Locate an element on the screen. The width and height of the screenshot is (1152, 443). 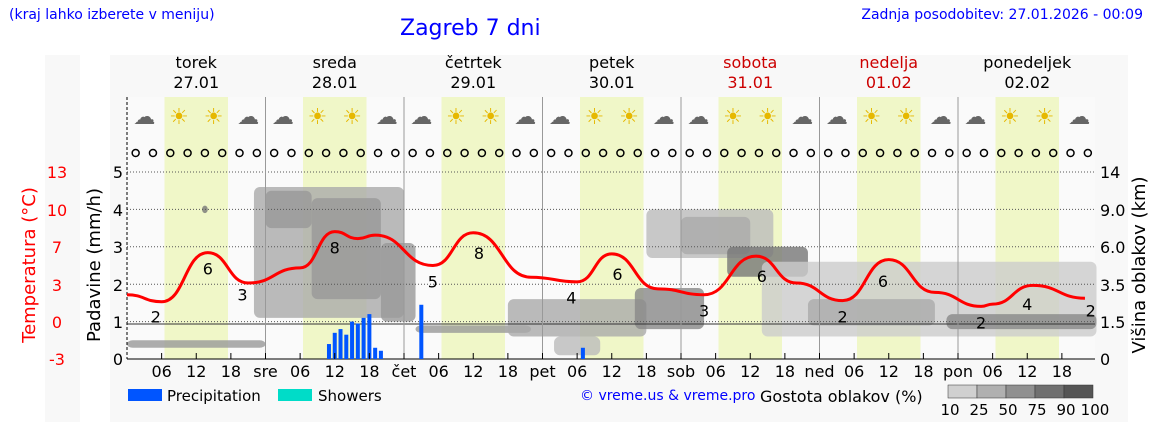
precip-tick: 3 is located at coordinates (118, 247).